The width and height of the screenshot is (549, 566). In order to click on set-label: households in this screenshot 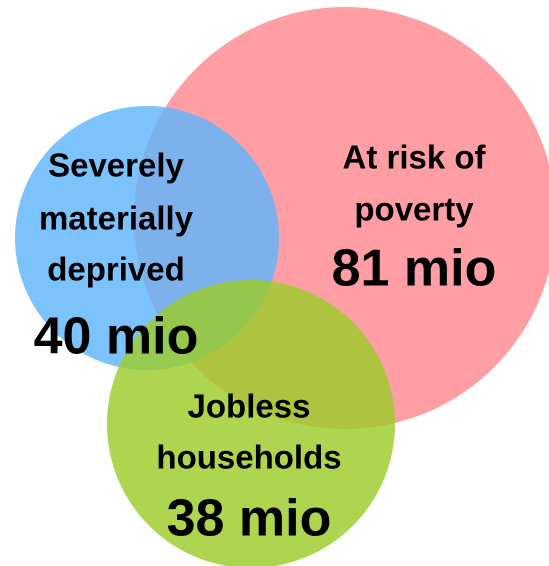, I will do `click(248, 457)`.